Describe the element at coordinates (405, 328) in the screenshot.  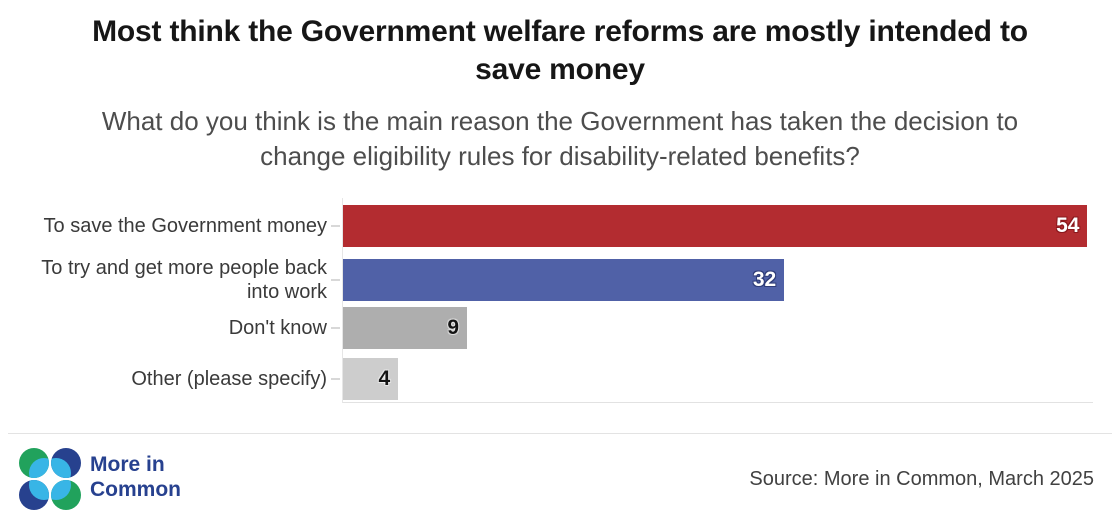
I see `bar: 9` at that location.